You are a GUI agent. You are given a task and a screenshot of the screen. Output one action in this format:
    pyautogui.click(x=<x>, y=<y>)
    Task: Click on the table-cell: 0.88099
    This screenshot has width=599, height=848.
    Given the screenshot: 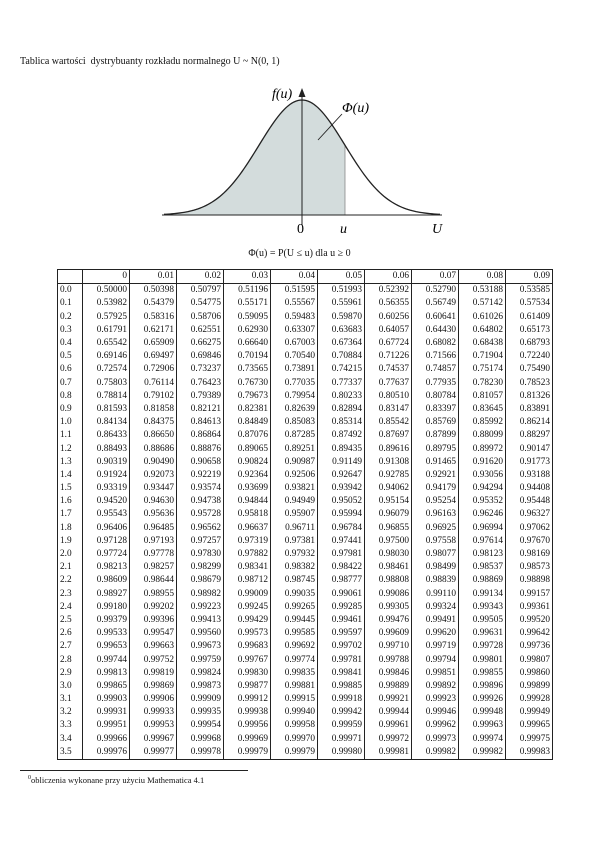 What is the action you would take?
    pyautogui.click(x=482, y=436)
    